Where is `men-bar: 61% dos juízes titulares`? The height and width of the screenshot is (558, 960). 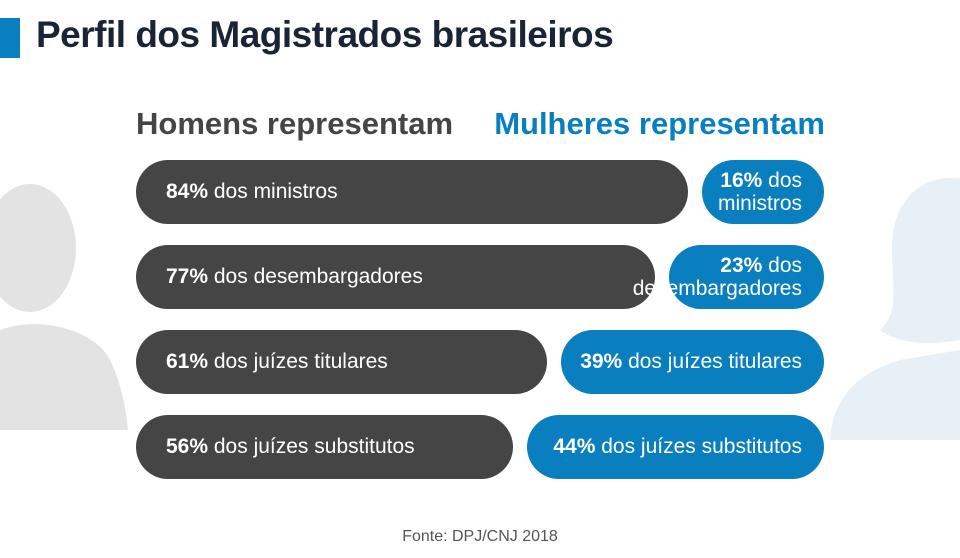 men-bar: 61% dos juízes titulares is located at coordinates (341, 362).